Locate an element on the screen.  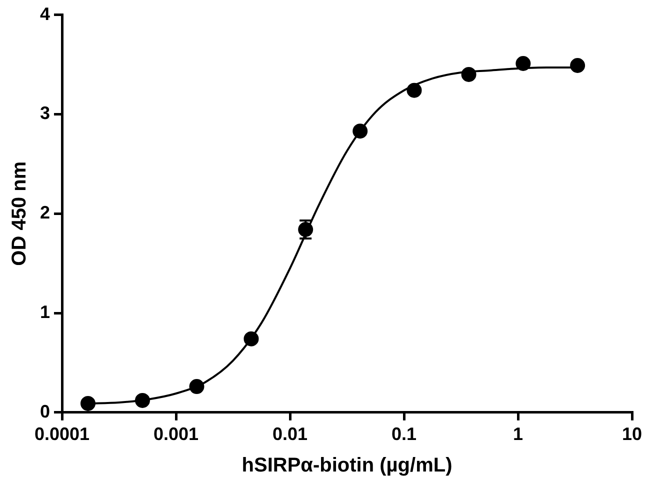
x-axis-title: hSIRPα-biotin (µg/mL) is located at coordinates (347, 465).